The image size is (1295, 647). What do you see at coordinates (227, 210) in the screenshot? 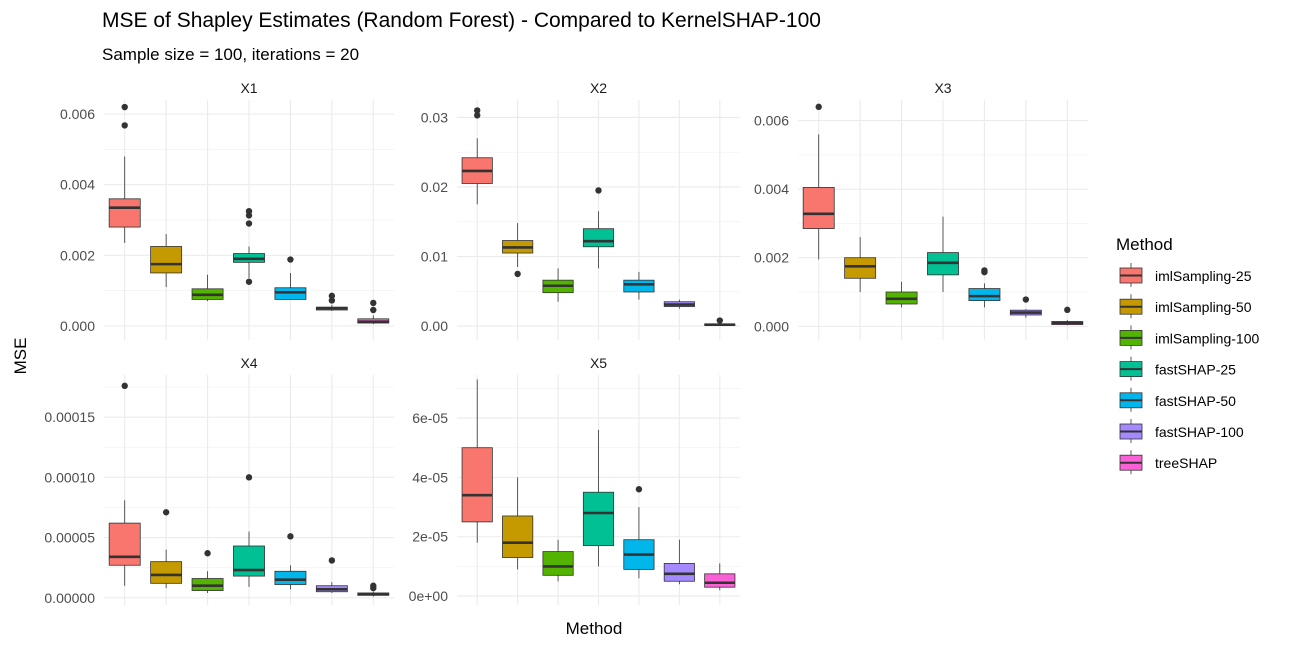
I see `panel-x1: 0.000 0.002 0.004 0.006 X1` at bounding box center [227, 210].